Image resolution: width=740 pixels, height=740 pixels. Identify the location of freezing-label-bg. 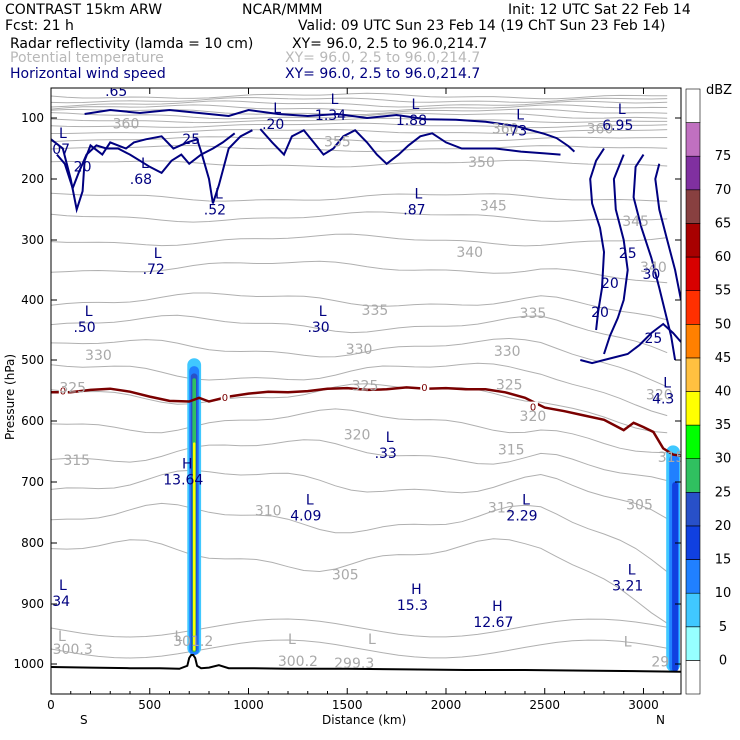
(425, 387).